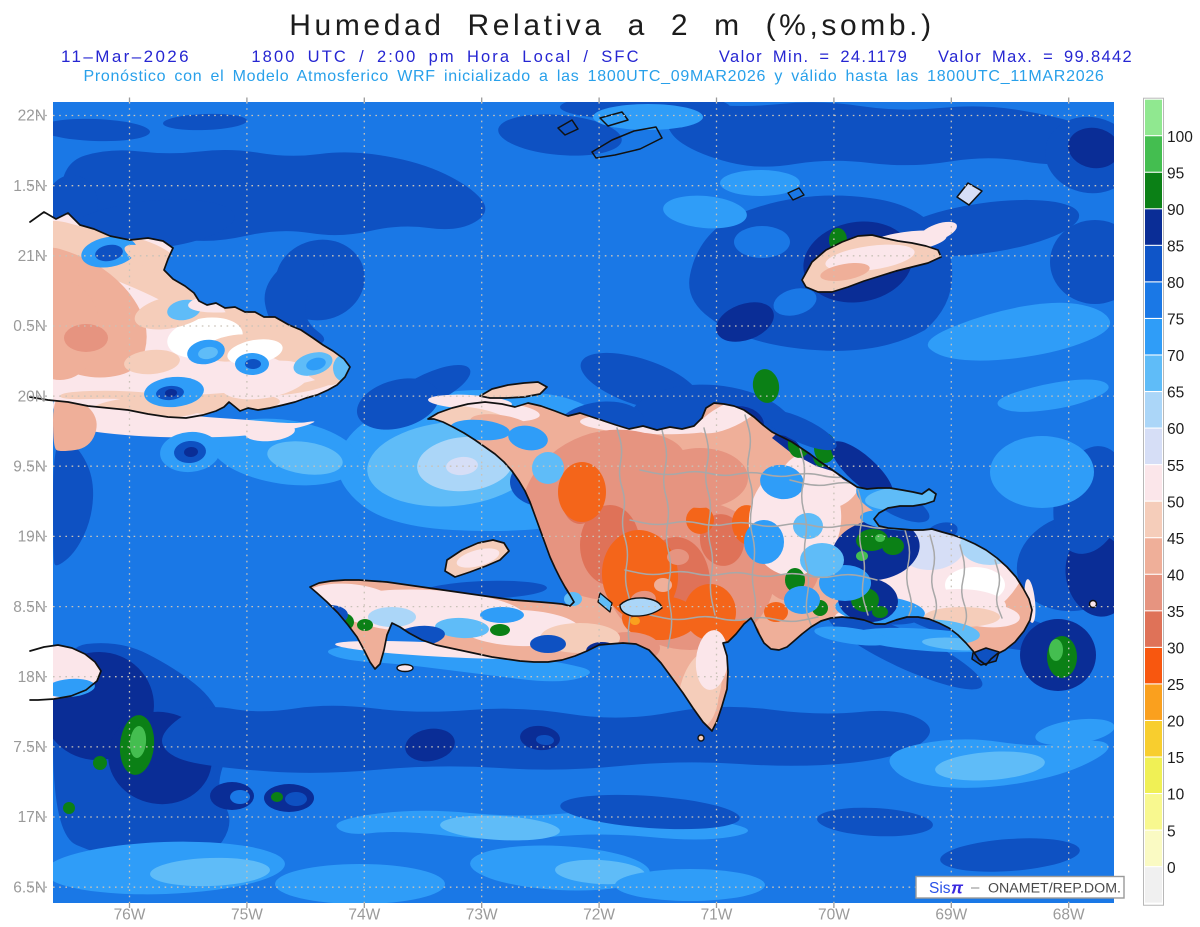  I want to click on svg-text:Humedad Relativa a 2 m (%,somb: Humedad Relativa a 2 m (%,somb.), so click(611, 25).